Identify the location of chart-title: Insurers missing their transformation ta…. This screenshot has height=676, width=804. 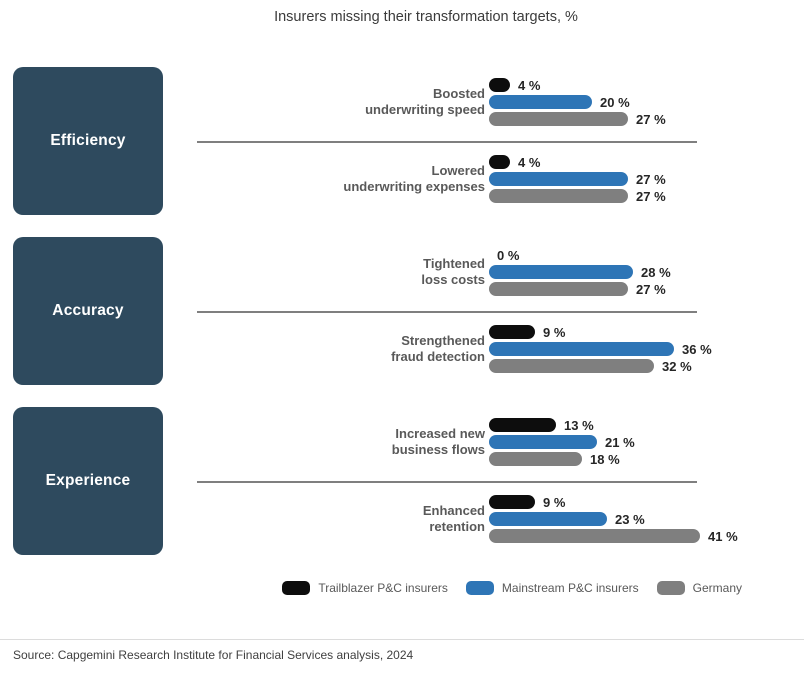
(426, 17).